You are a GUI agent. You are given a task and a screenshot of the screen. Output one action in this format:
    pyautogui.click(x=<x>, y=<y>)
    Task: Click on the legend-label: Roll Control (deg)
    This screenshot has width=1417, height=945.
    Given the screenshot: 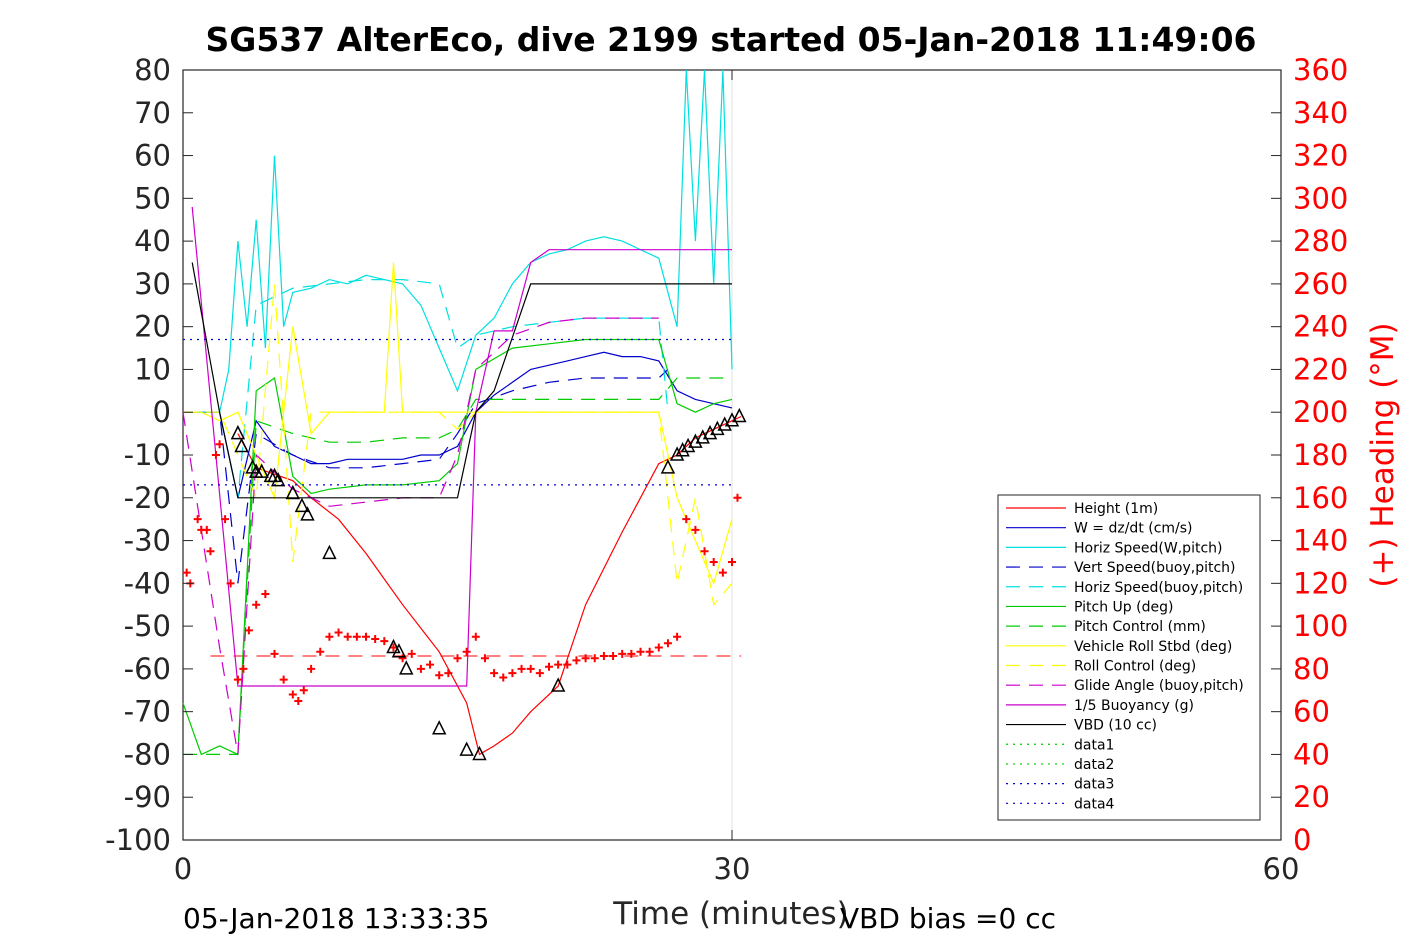 What is the action you would take?
    pyautogui.click(x=1135, y=667)
    